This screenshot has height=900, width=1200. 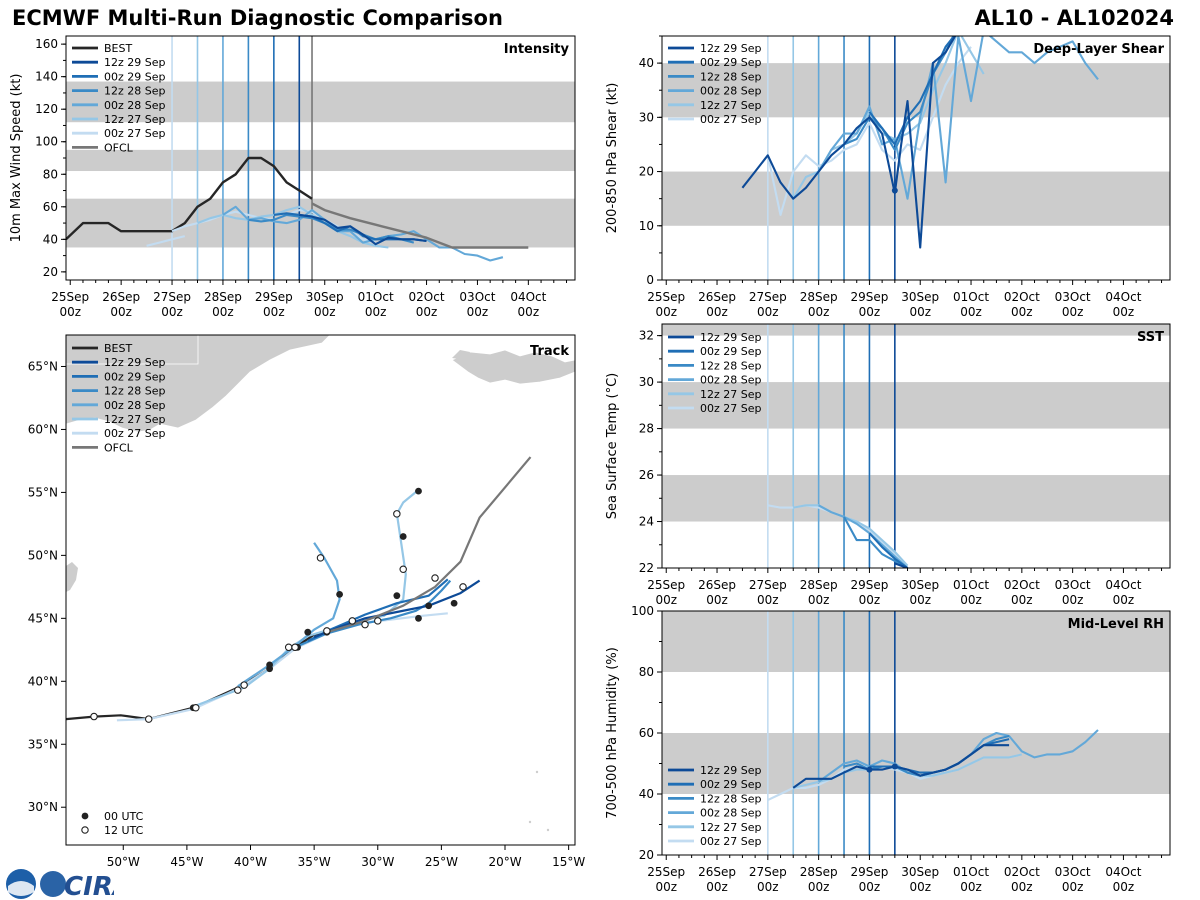 I want to click on storm-id: AL10 - AL102024, so click(x=1074, y=18).